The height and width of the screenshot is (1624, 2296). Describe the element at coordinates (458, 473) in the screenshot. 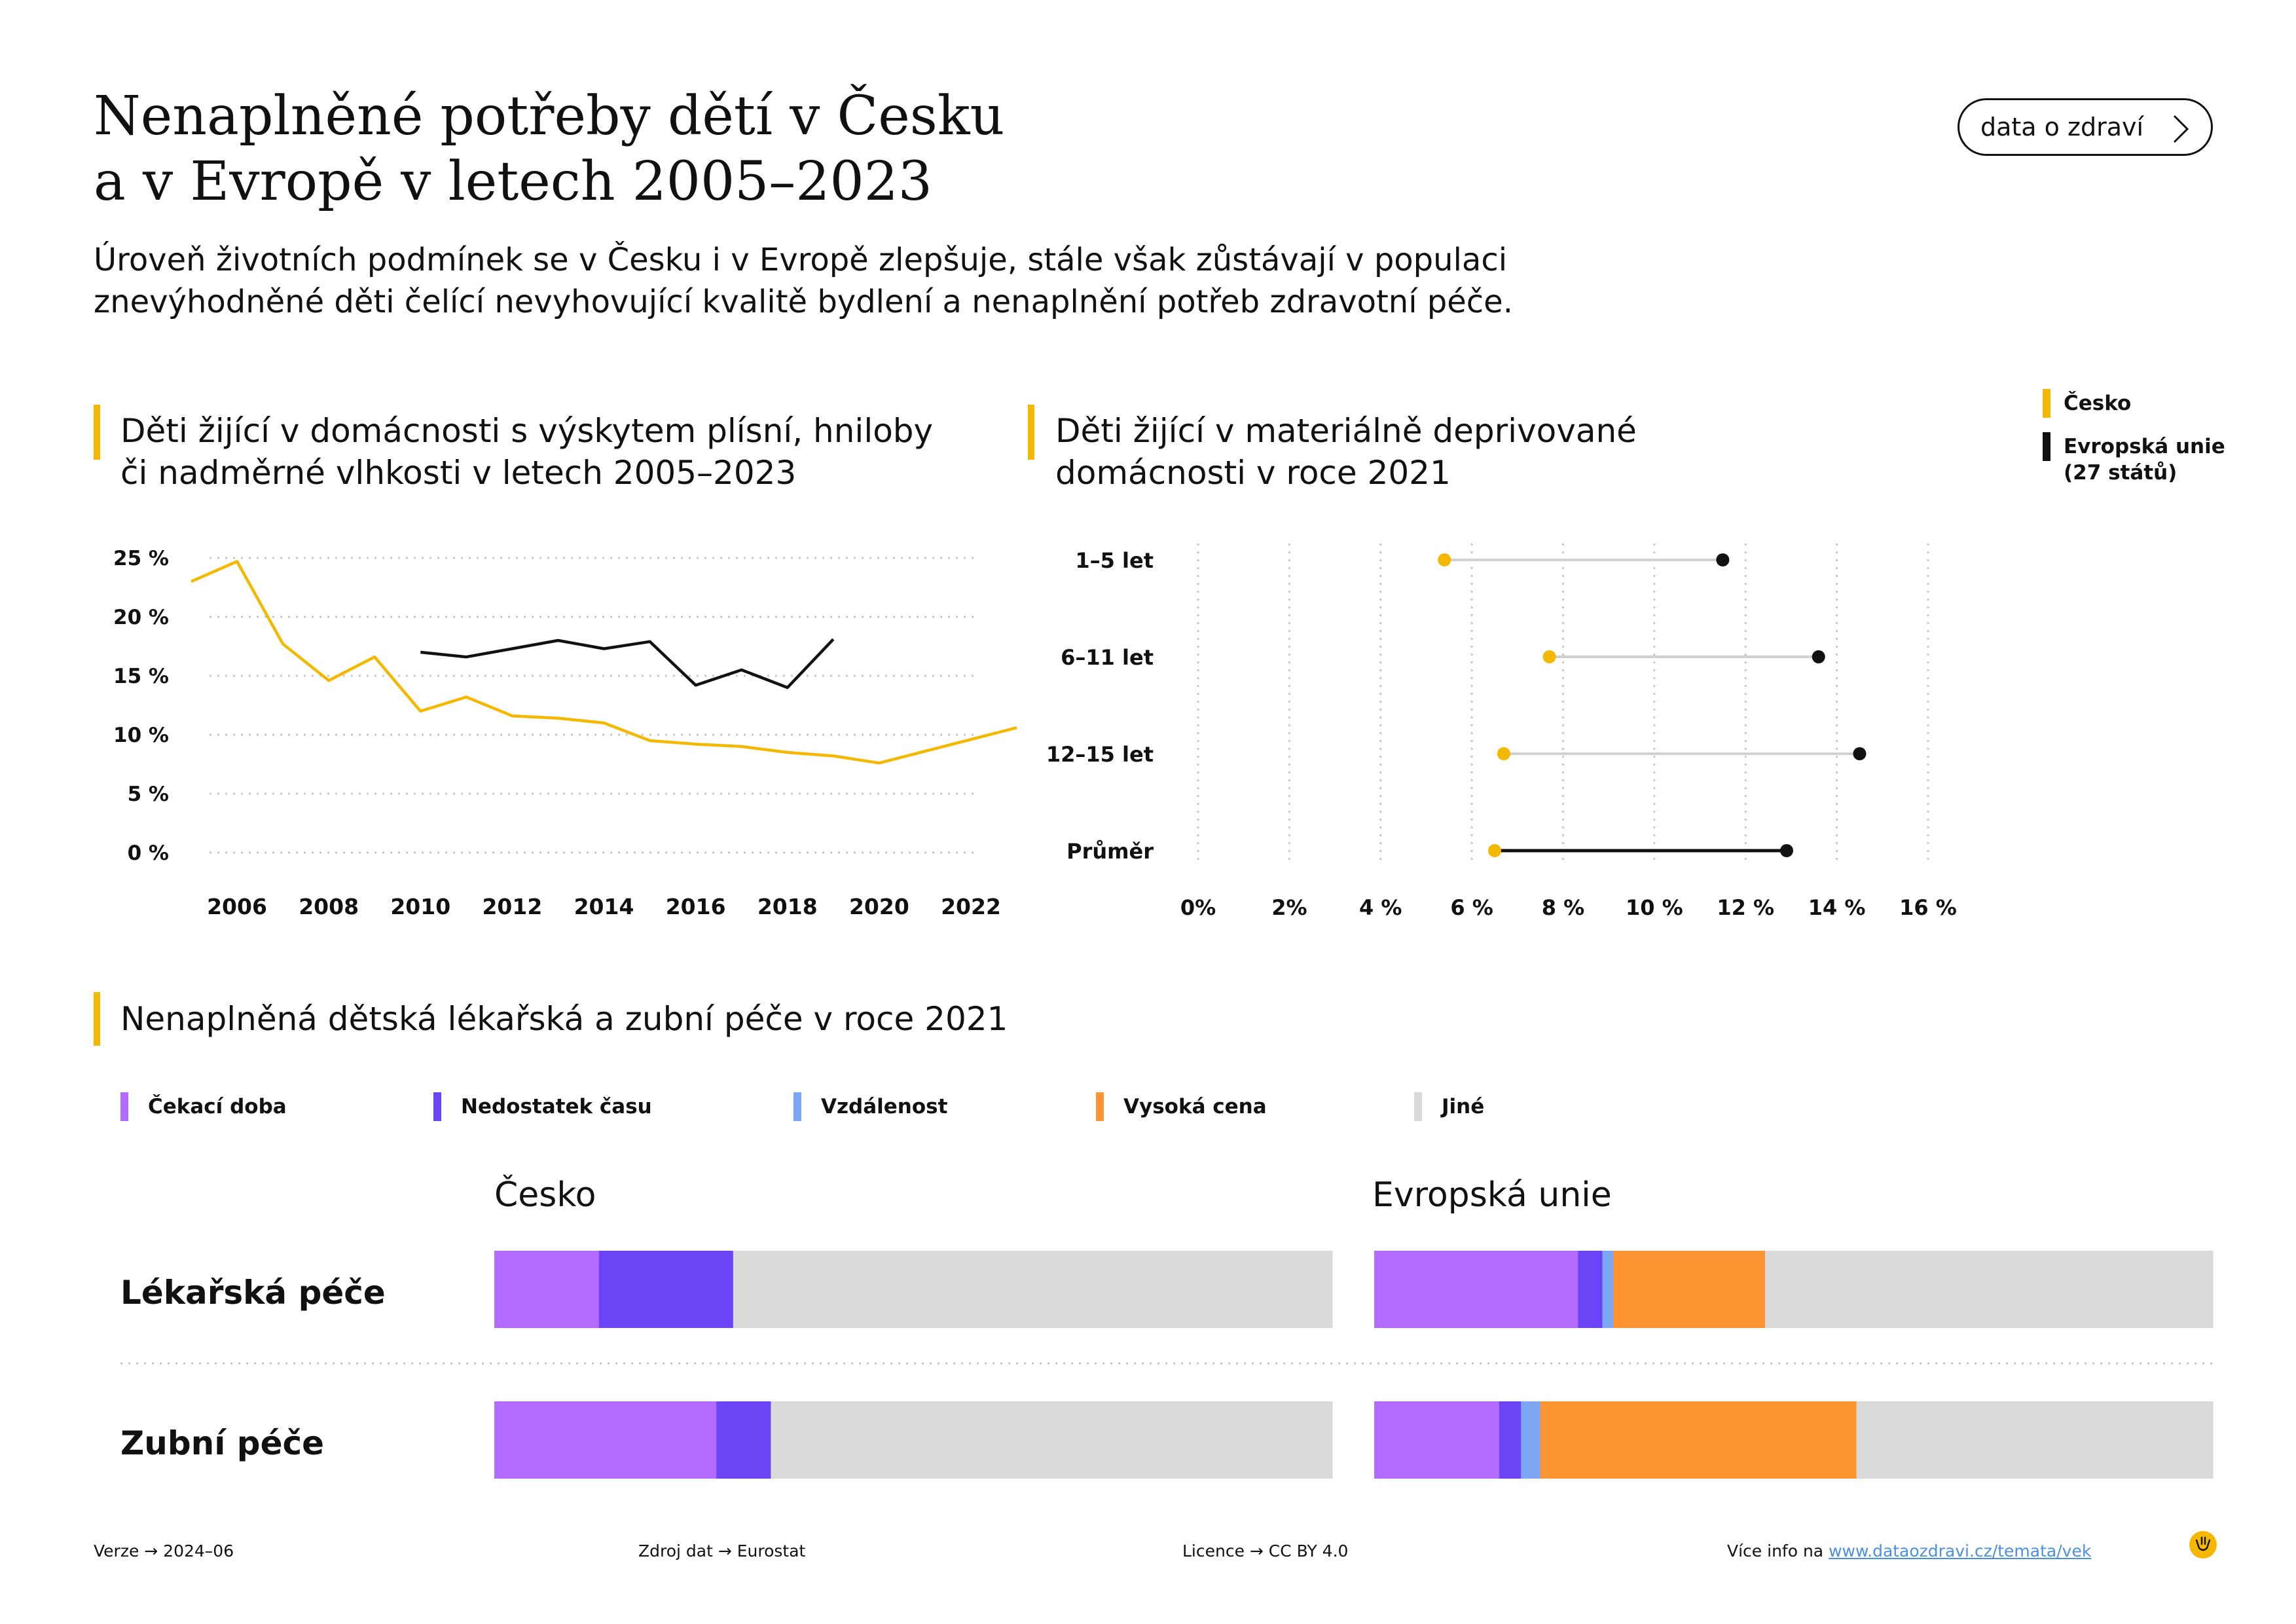

I see `line-chart-title-line2: či nadměrné vlhkosti v letech 2005–2023` at that location.